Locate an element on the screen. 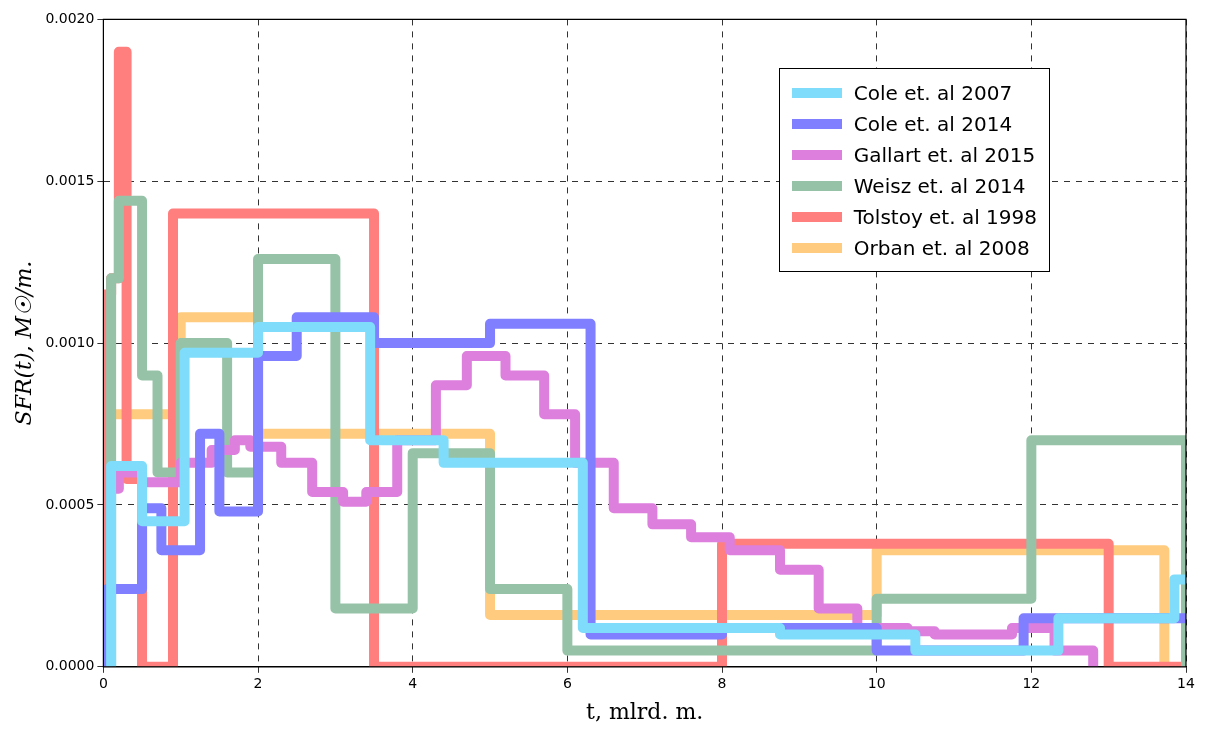 The height and width of the screenshot is (738, 1208). legend-label: Cole et. al 2014 is located at coordinates (933, 123).